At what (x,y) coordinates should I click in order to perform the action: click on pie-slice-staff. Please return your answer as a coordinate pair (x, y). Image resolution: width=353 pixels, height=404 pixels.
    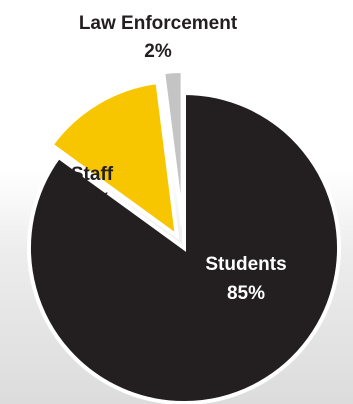
    Looking at the image, I should click on (114, 160).